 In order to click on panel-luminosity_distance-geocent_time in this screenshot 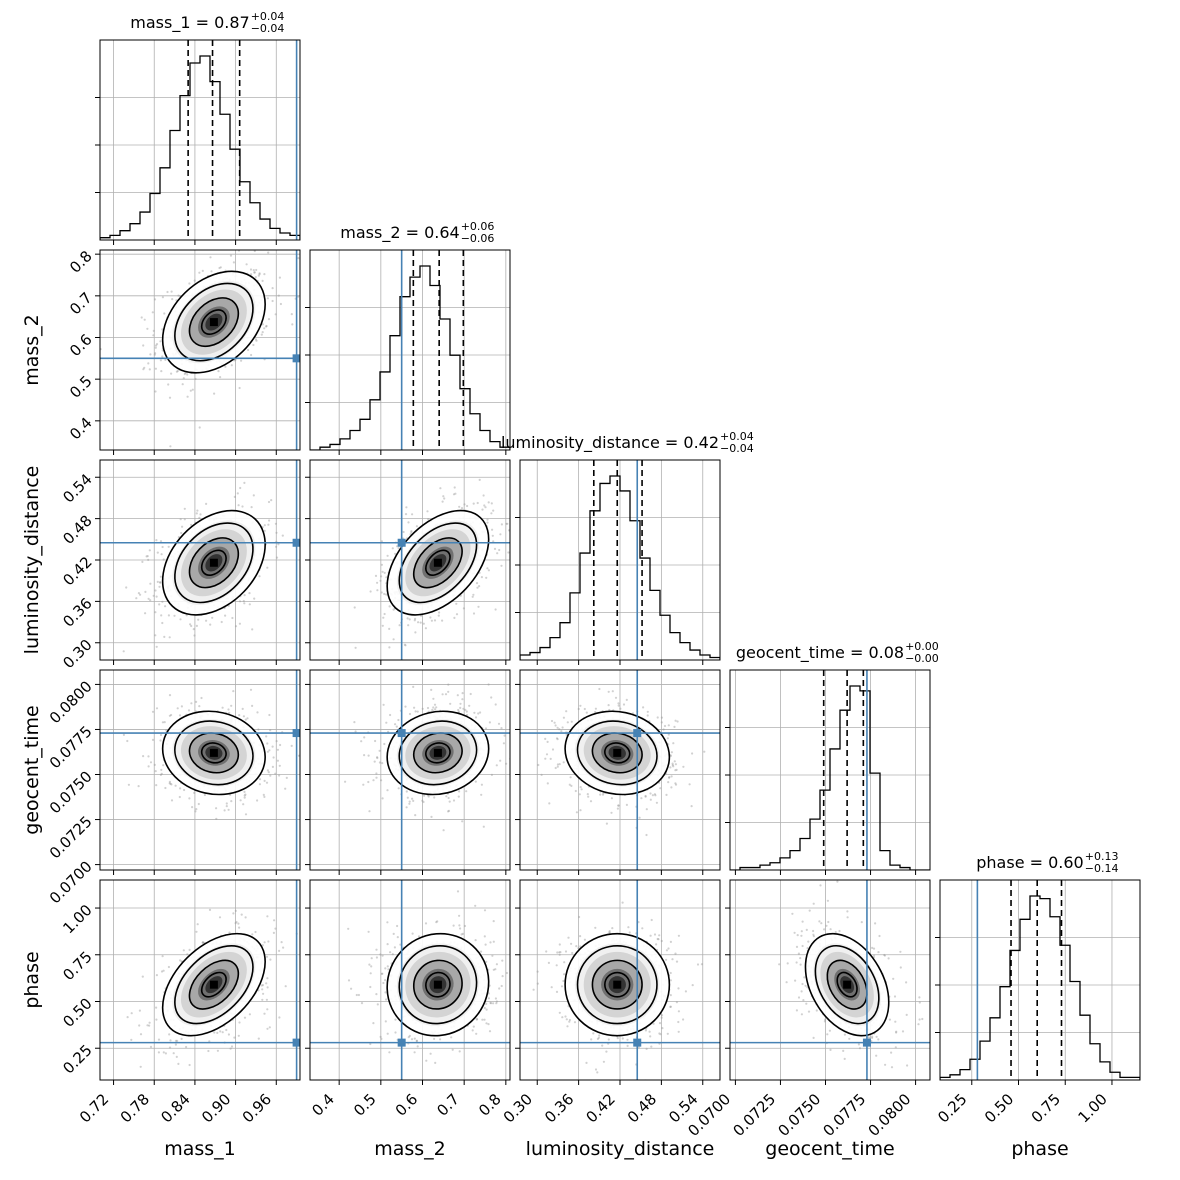, I will do `click(617, 772)`.